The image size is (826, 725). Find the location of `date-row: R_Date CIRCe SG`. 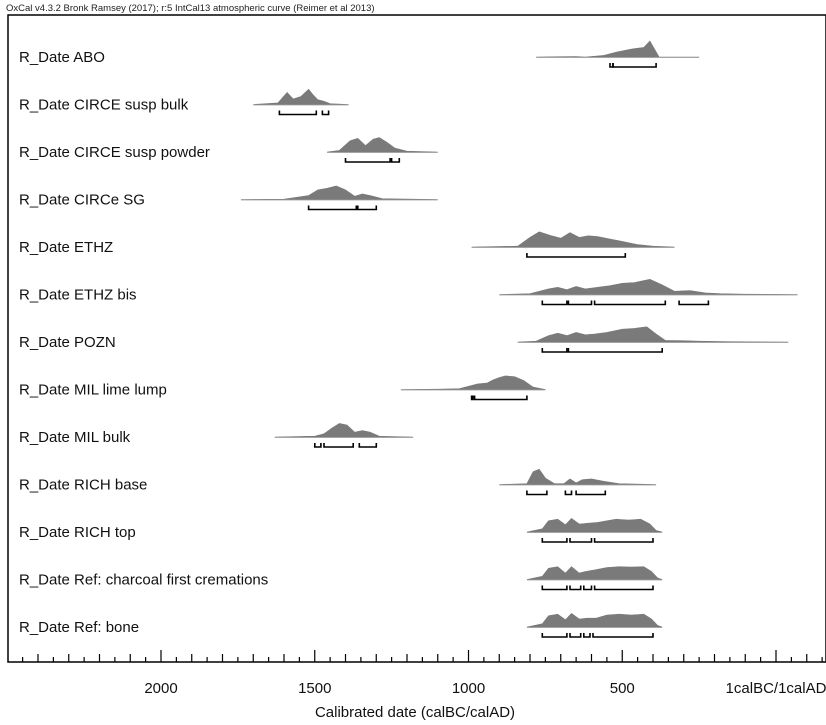

date-row: R_Date CIRCe SG is located at coordinates (228, 198).